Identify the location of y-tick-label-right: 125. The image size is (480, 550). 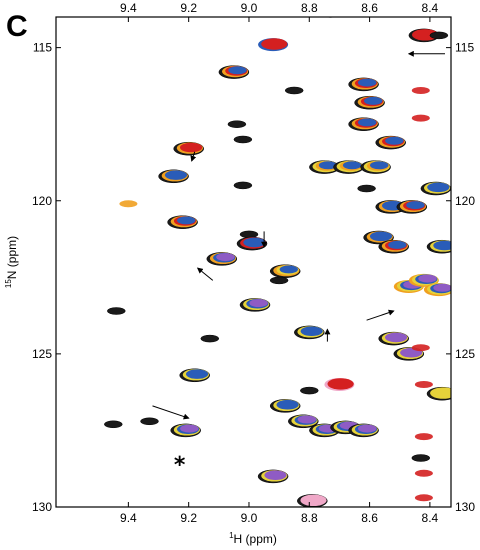
(465, 354).